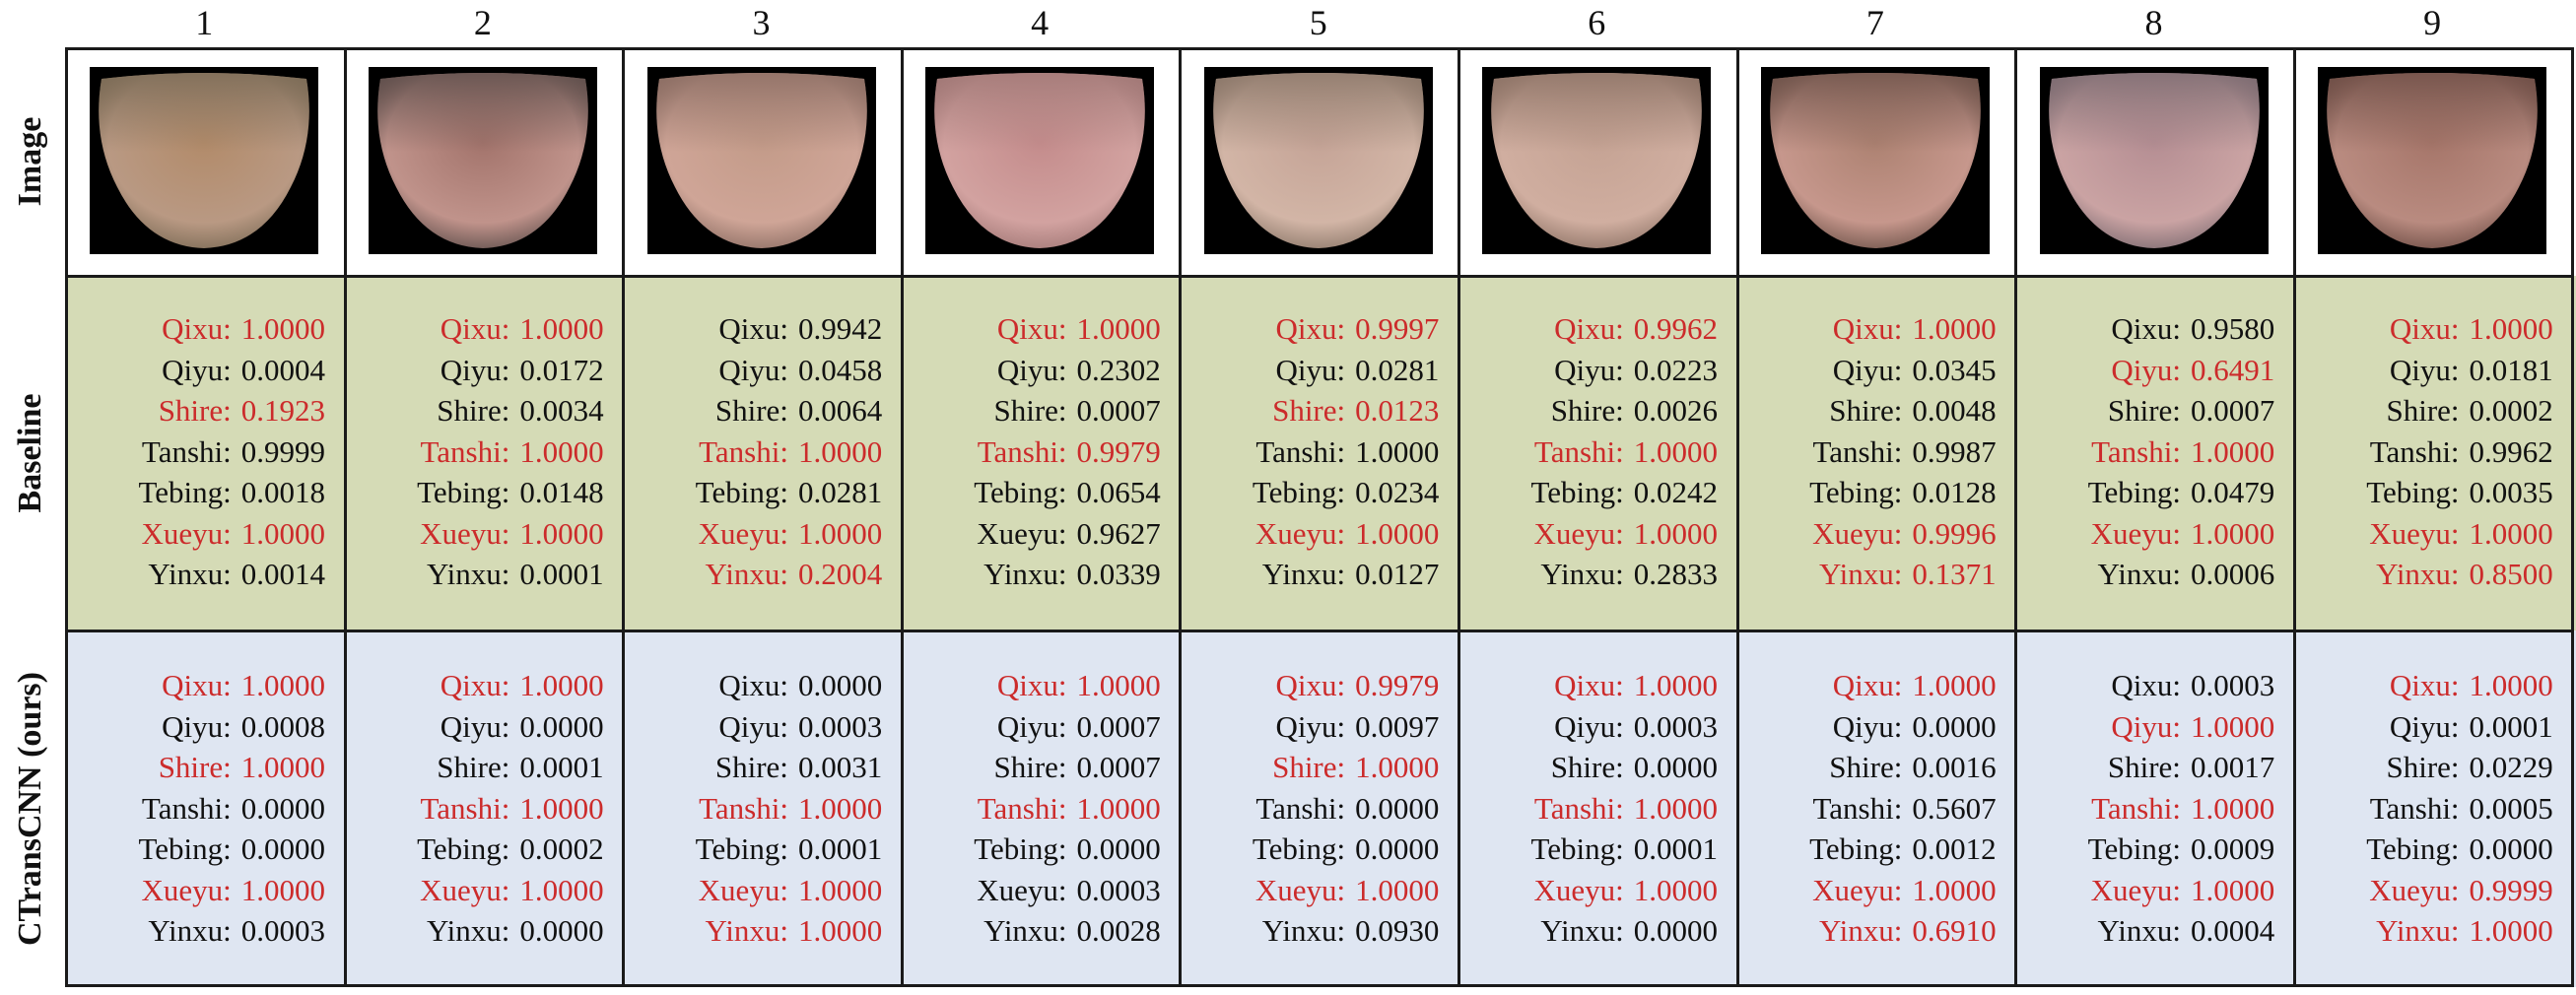 Image resolution: width=2576 pixels, height=995 pixels. Describe the element at coordinates (1318, 276) in the screenshot. I see `grid-line-image-baseline` at that location.